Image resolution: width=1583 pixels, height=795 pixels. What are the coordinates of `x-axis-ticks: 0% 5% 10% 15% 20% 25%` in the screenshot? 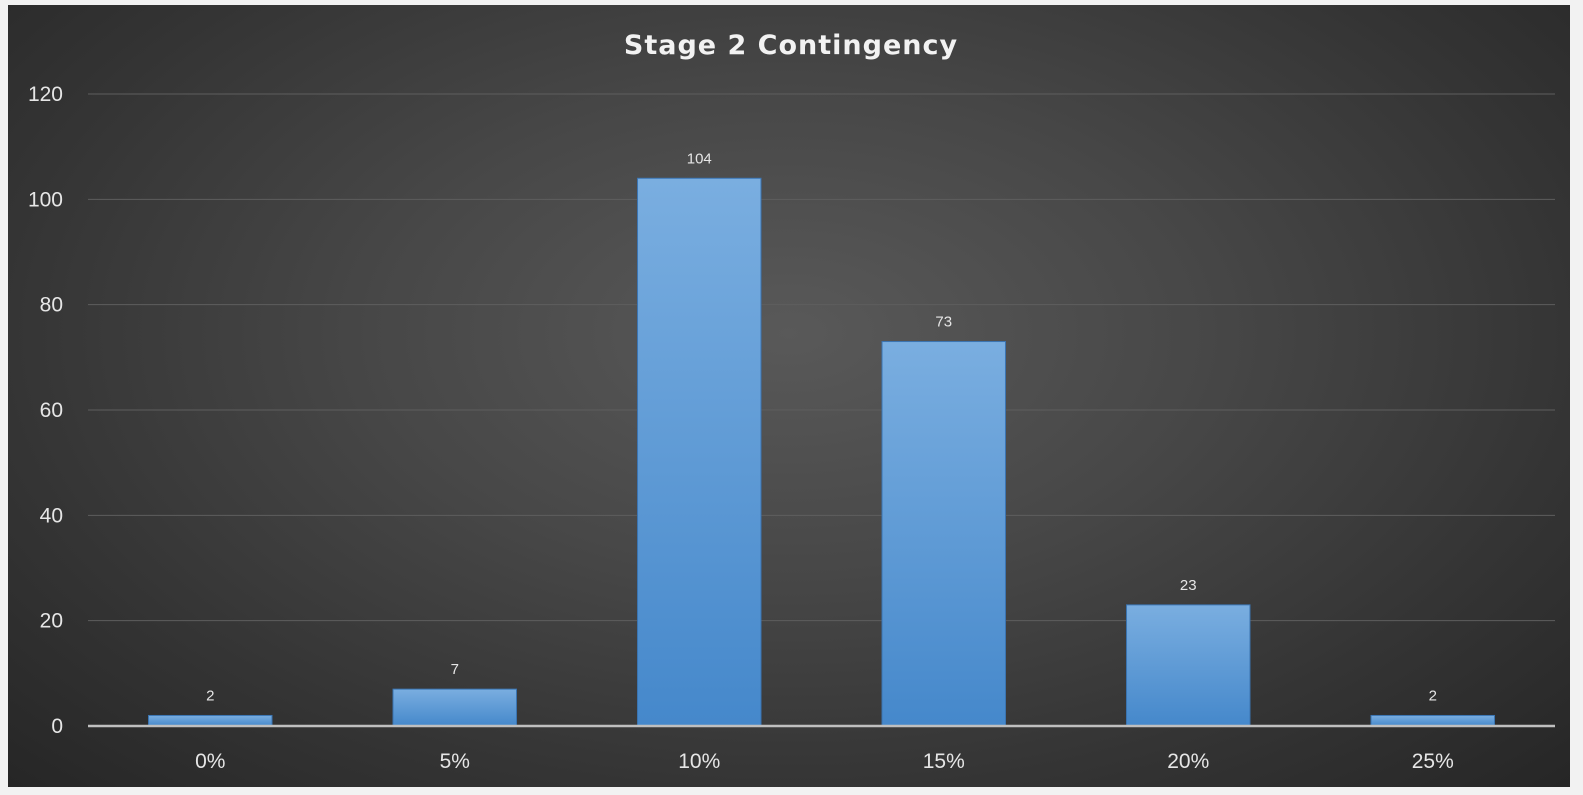 It's located at (824, 761).